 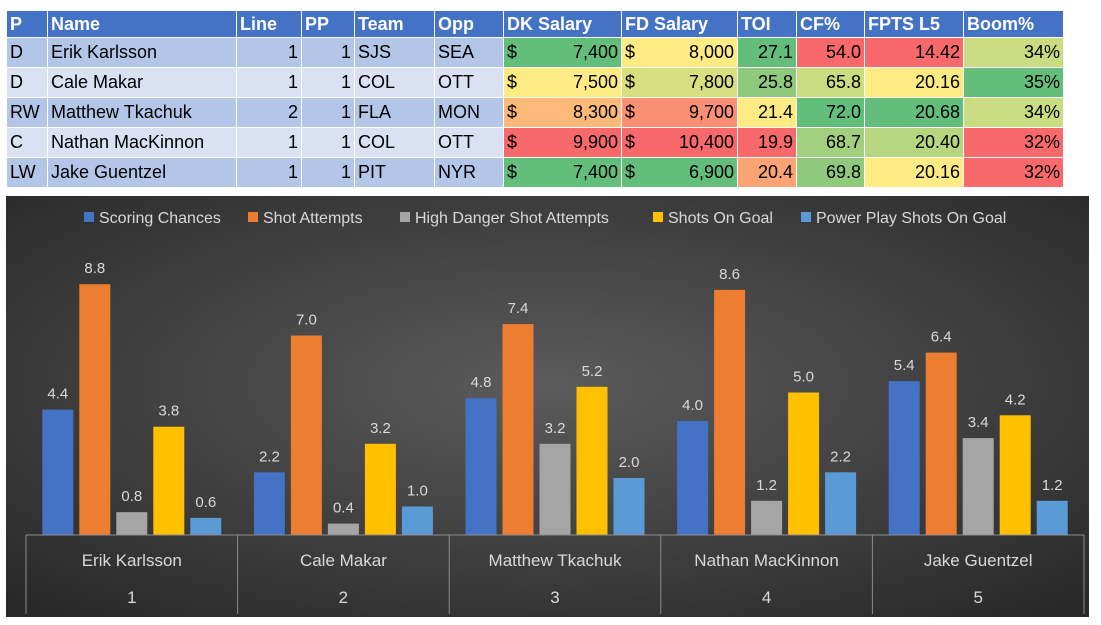 I want to click on cell-name: Matthew Tkachuk, so click(x=142, y=112).